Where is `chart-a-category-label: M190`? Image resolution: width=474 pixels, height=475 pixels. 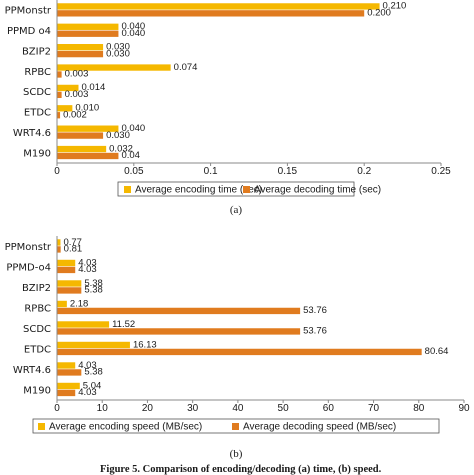
chart-a-category-label: M190 is located at coordinates (37, 153).